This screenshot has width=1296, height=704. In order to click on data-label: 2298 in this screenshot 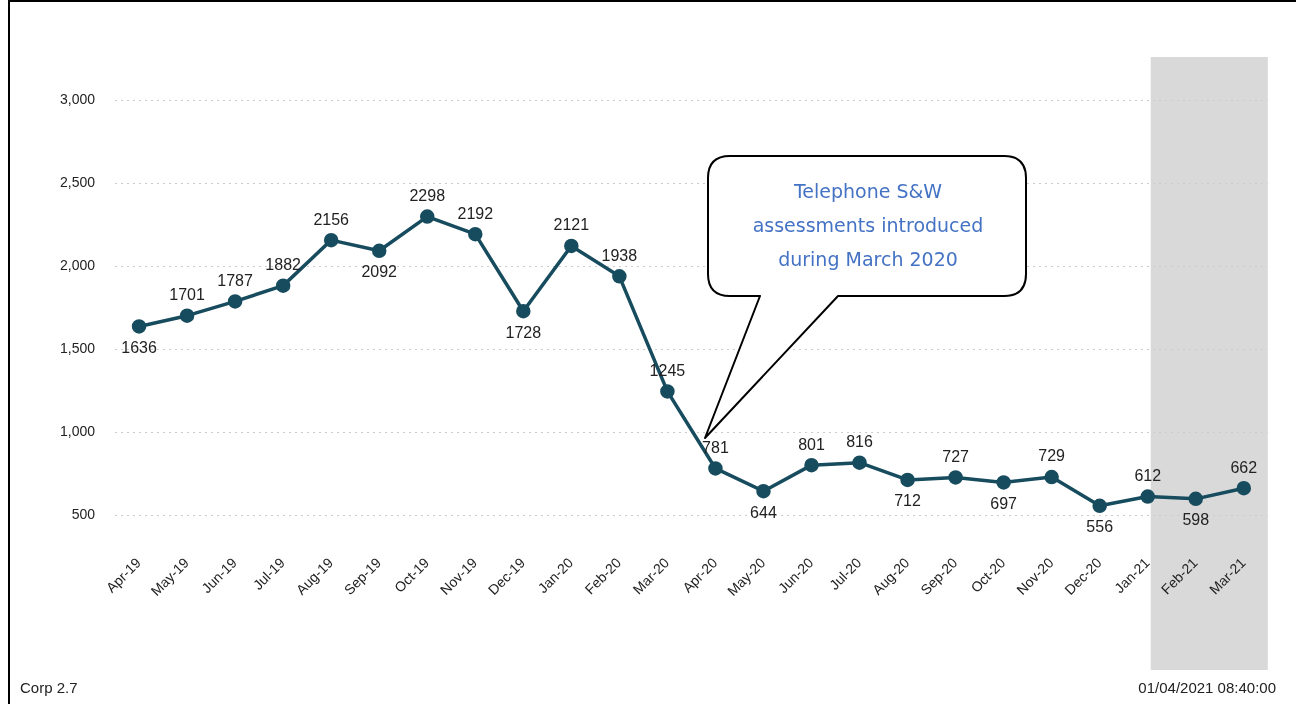, I will do `click(427, 195)`.